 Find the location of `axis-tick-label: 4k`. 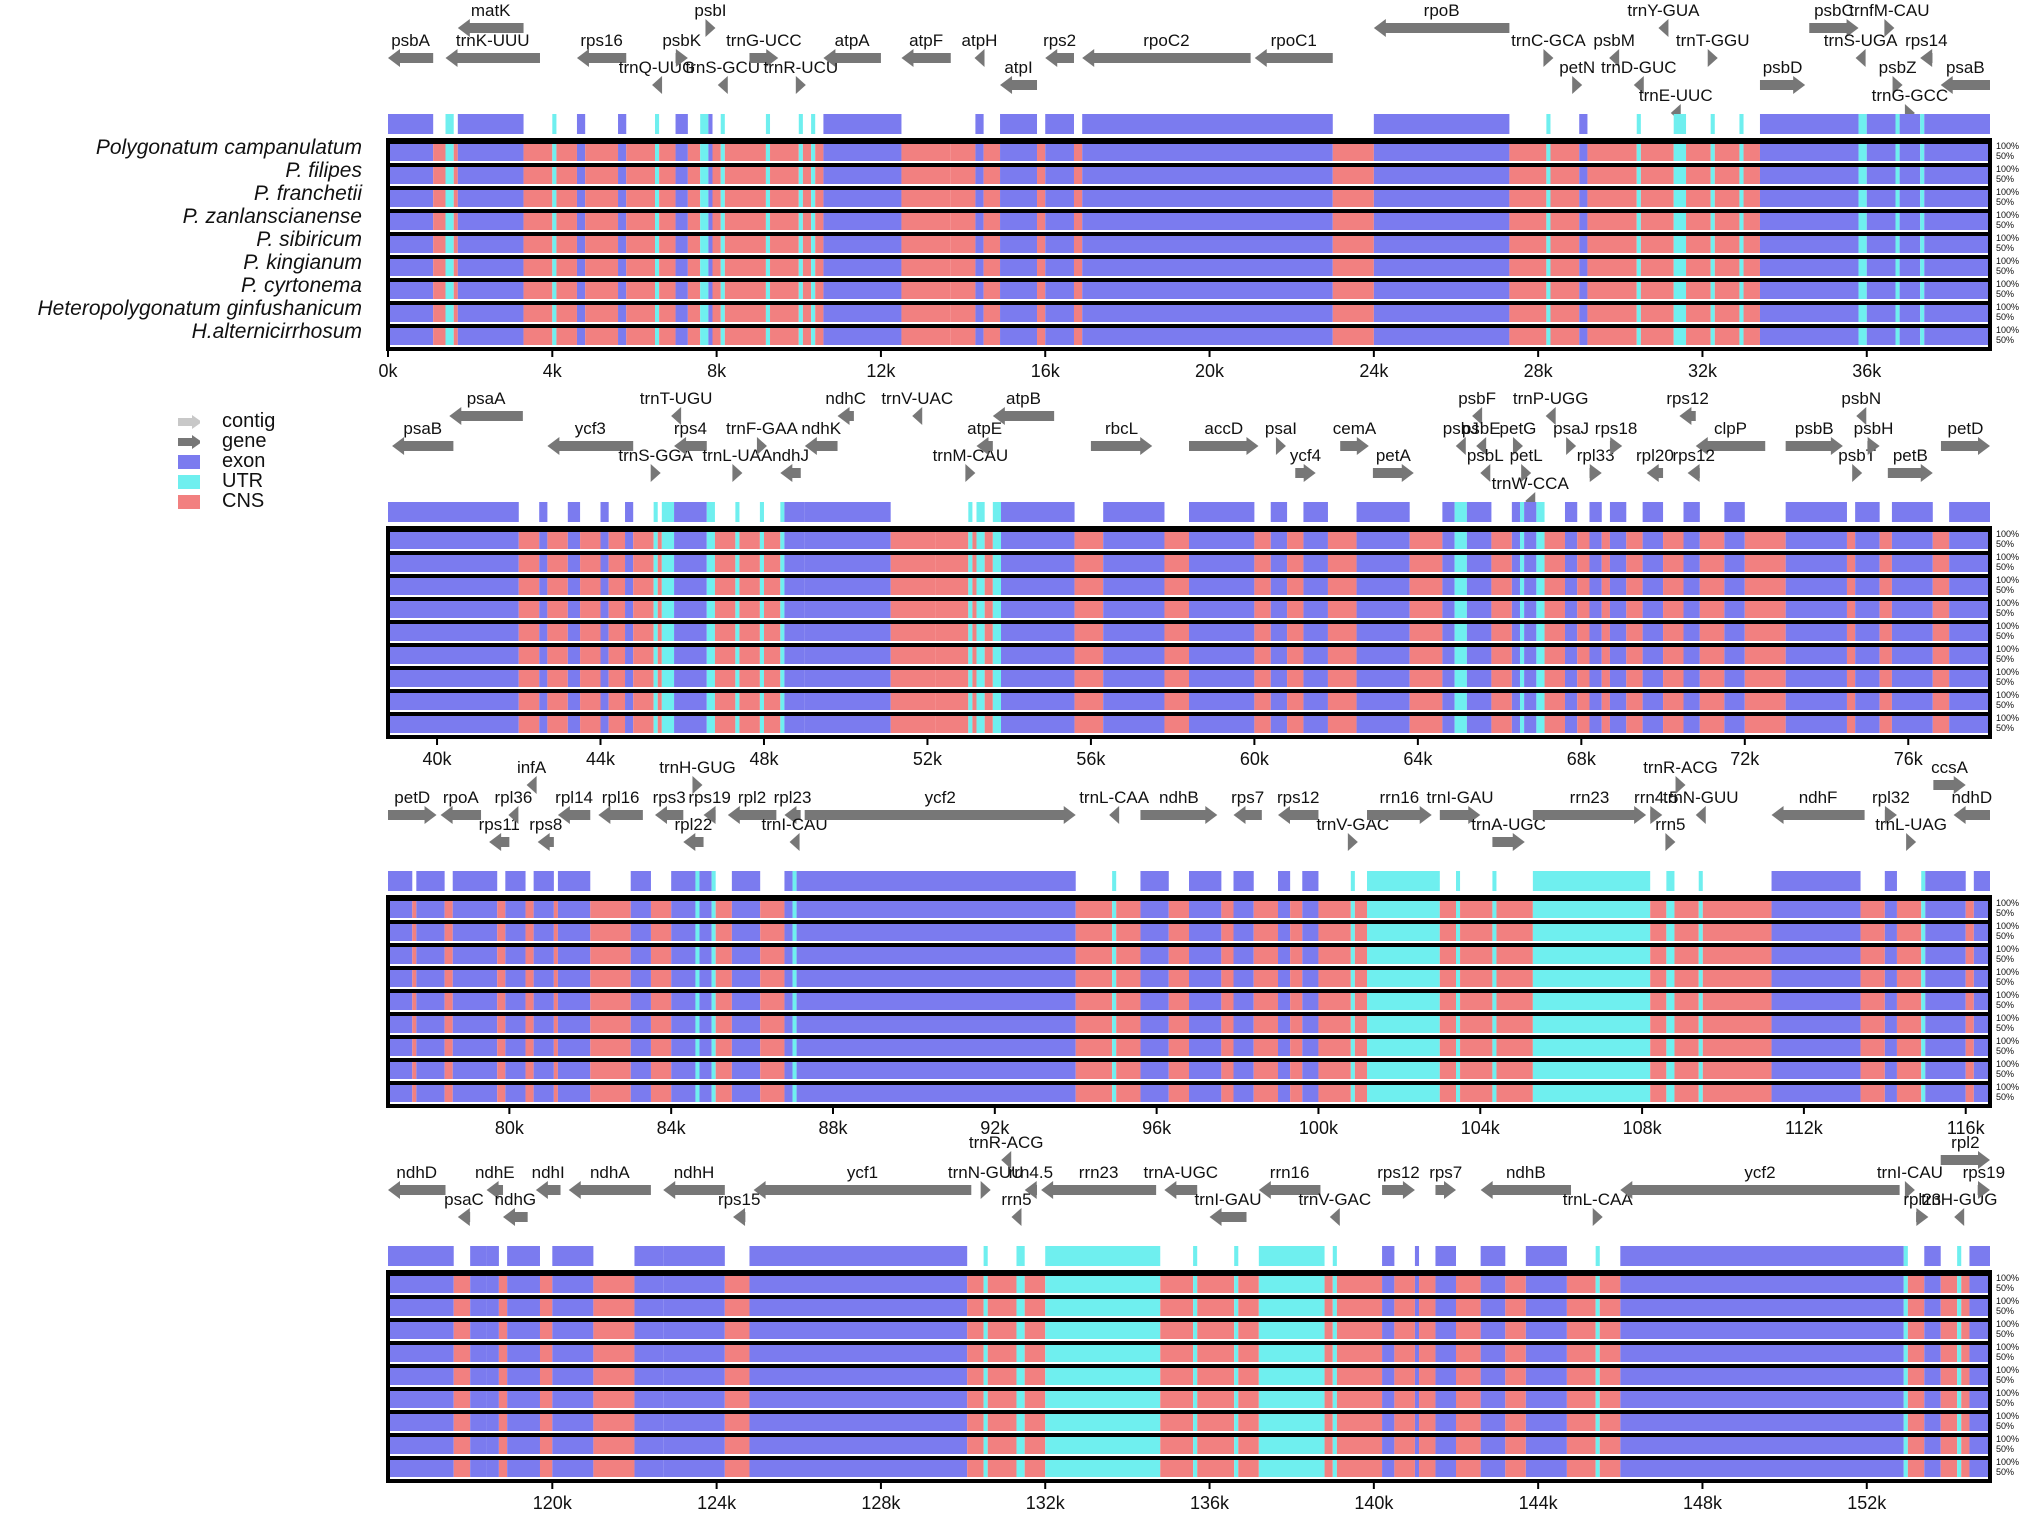

axis-tick-label: 4k is located at coordinates (553, 371).